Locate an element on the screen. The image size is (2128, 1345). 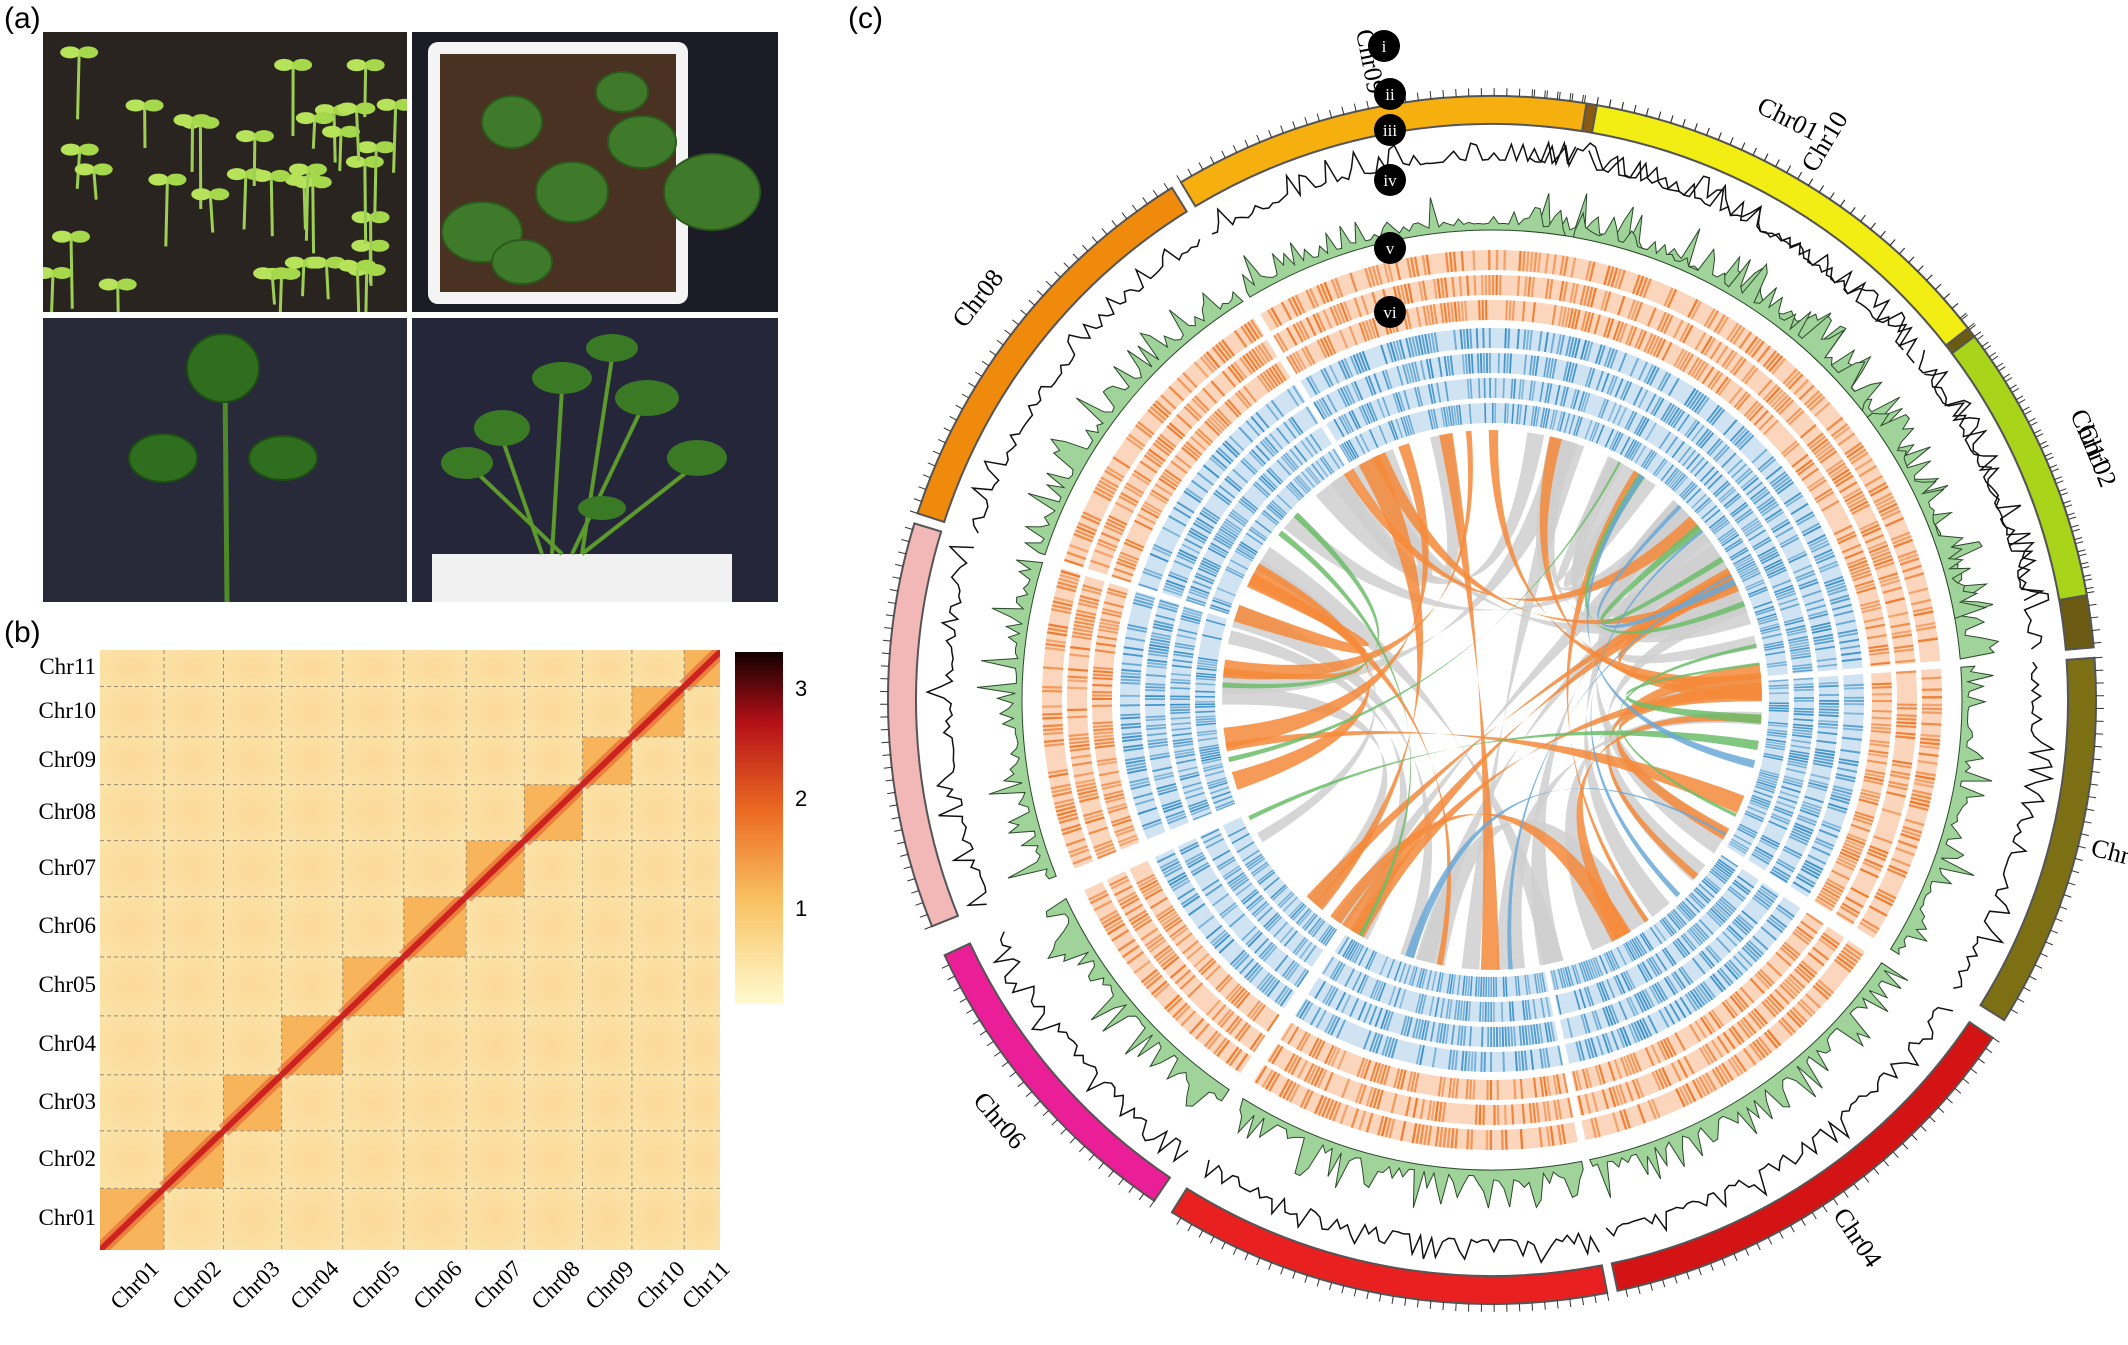
chromosome-label: Chr06 is located at coordinates (1000, 1120).